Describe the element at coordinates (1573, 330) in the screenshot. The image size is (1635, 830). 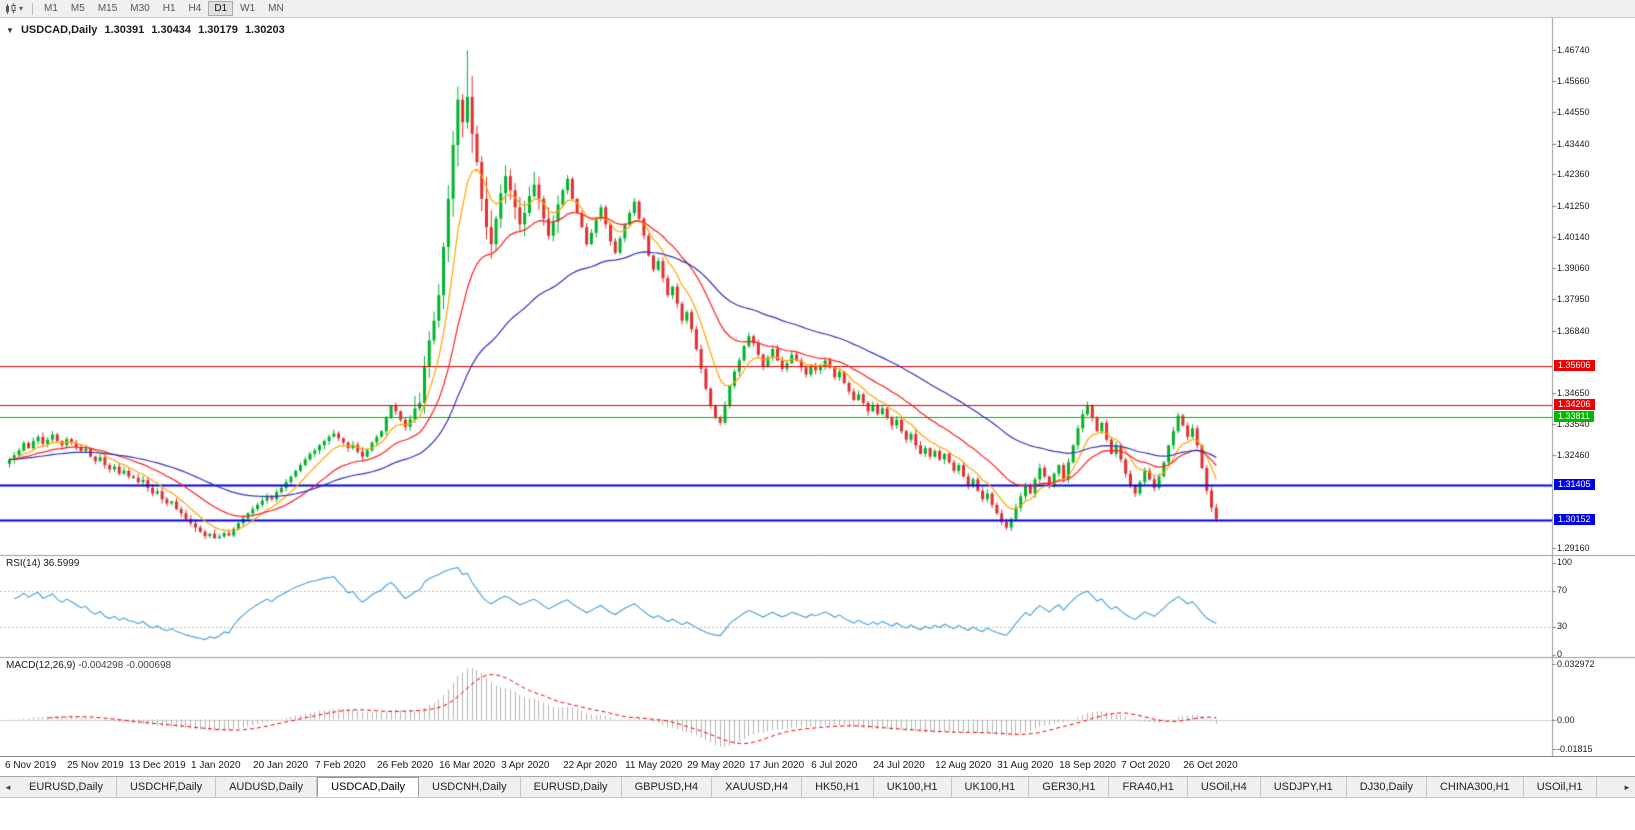
I see `price-axis-label: 1.36840` at that location.